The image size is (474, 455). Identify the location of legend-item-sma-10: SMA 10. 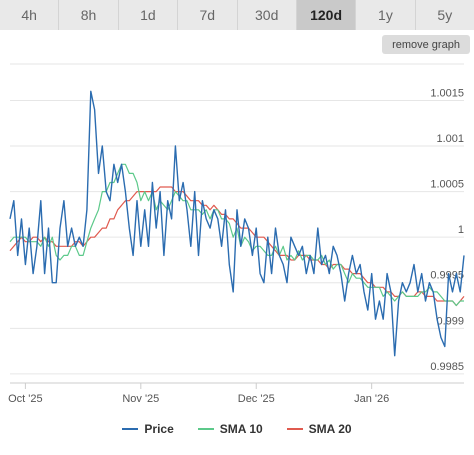
(230, 429).